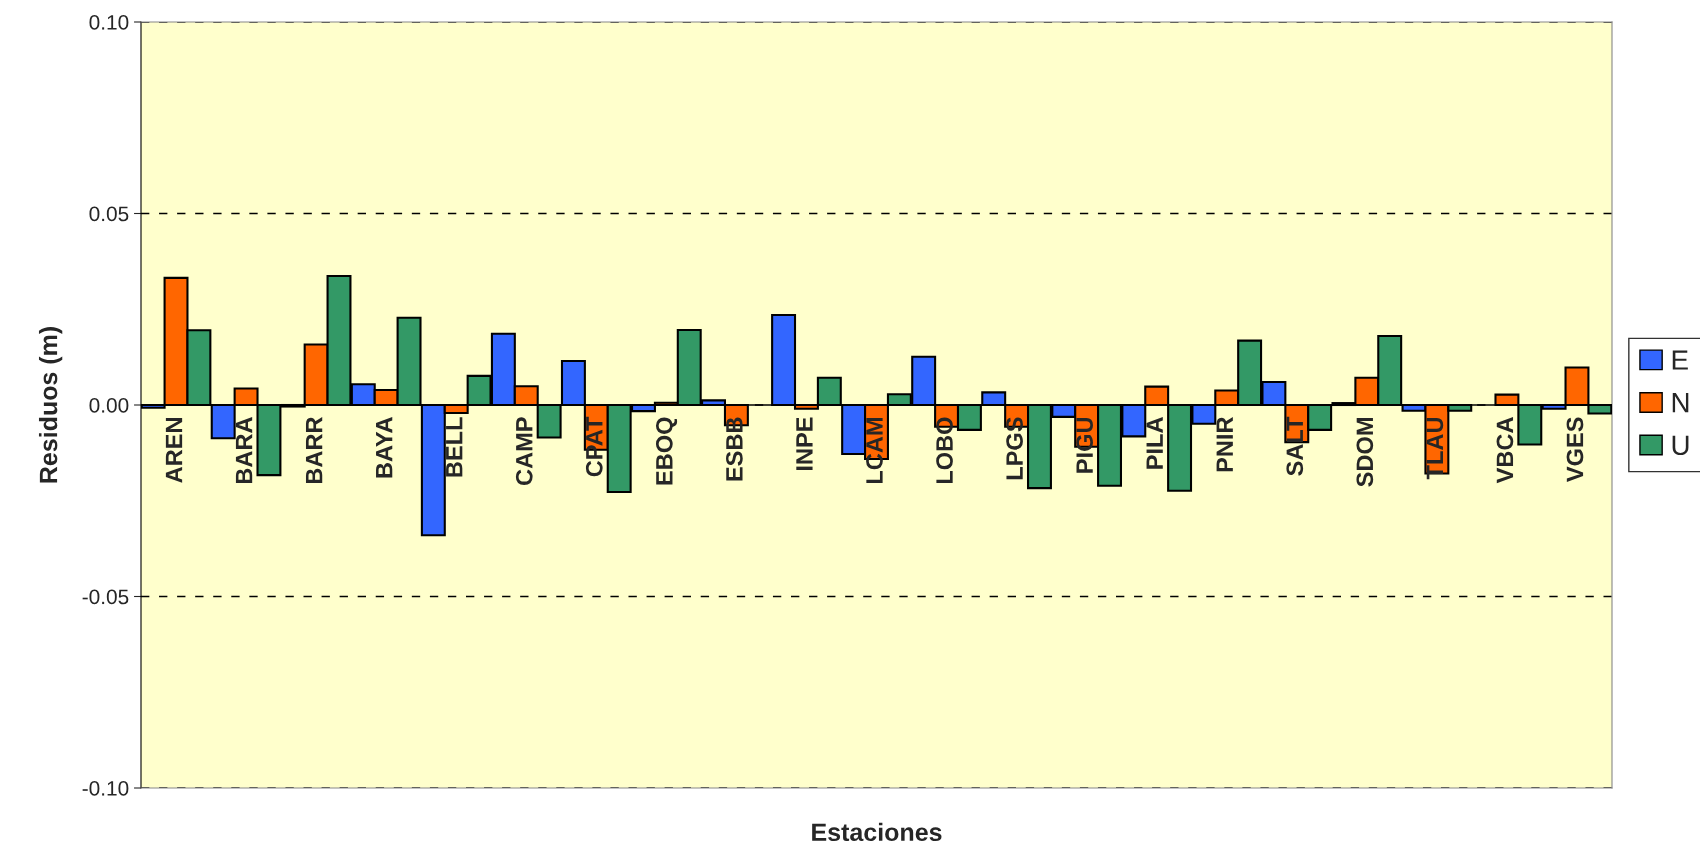  What do you see at coordinates (1680, 403) in the screenshot?
I see `legend-label: N` at bounding box center [1680, 403].